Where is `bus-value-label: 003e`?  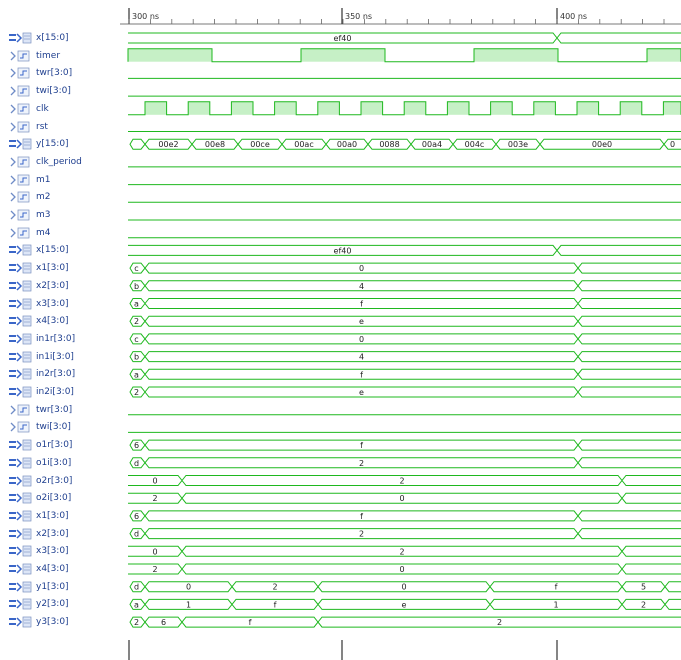 bus-value-label: 003e is located at coordinates (518, 144).